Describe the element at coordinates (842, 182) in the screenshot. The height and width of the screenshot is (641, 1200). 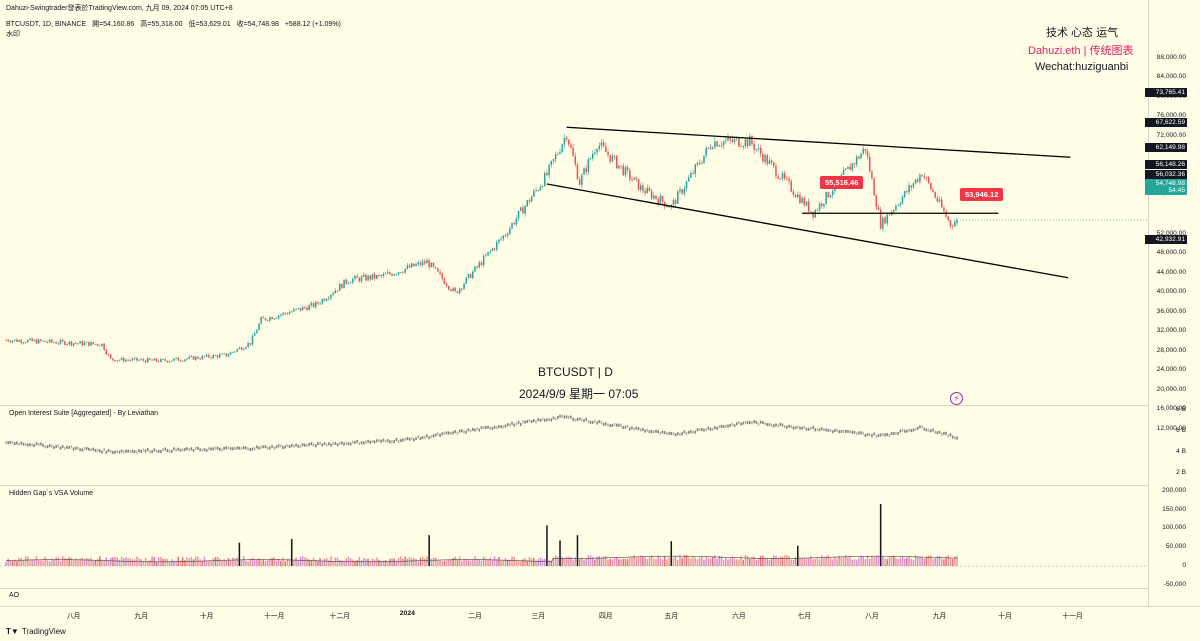
I see `price-tag-55516: 55,516.46` at that location.